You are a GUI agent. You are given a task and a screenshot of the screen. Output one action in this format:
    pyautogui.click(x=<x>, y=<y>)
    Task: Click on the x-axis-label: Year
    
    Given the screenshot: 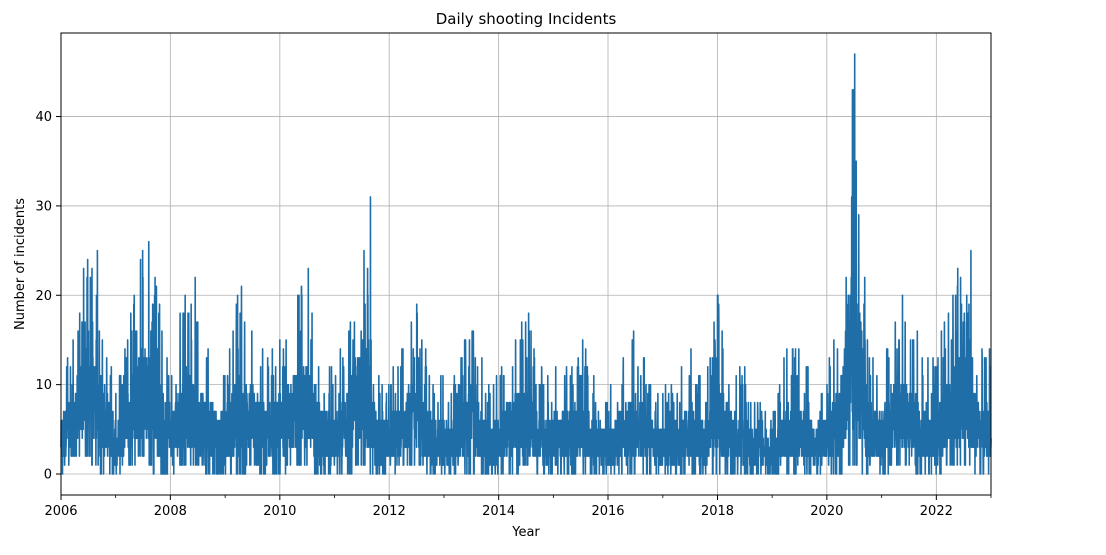 What is the action you would take?
    pyautogui.click(x=525, y=532)
    